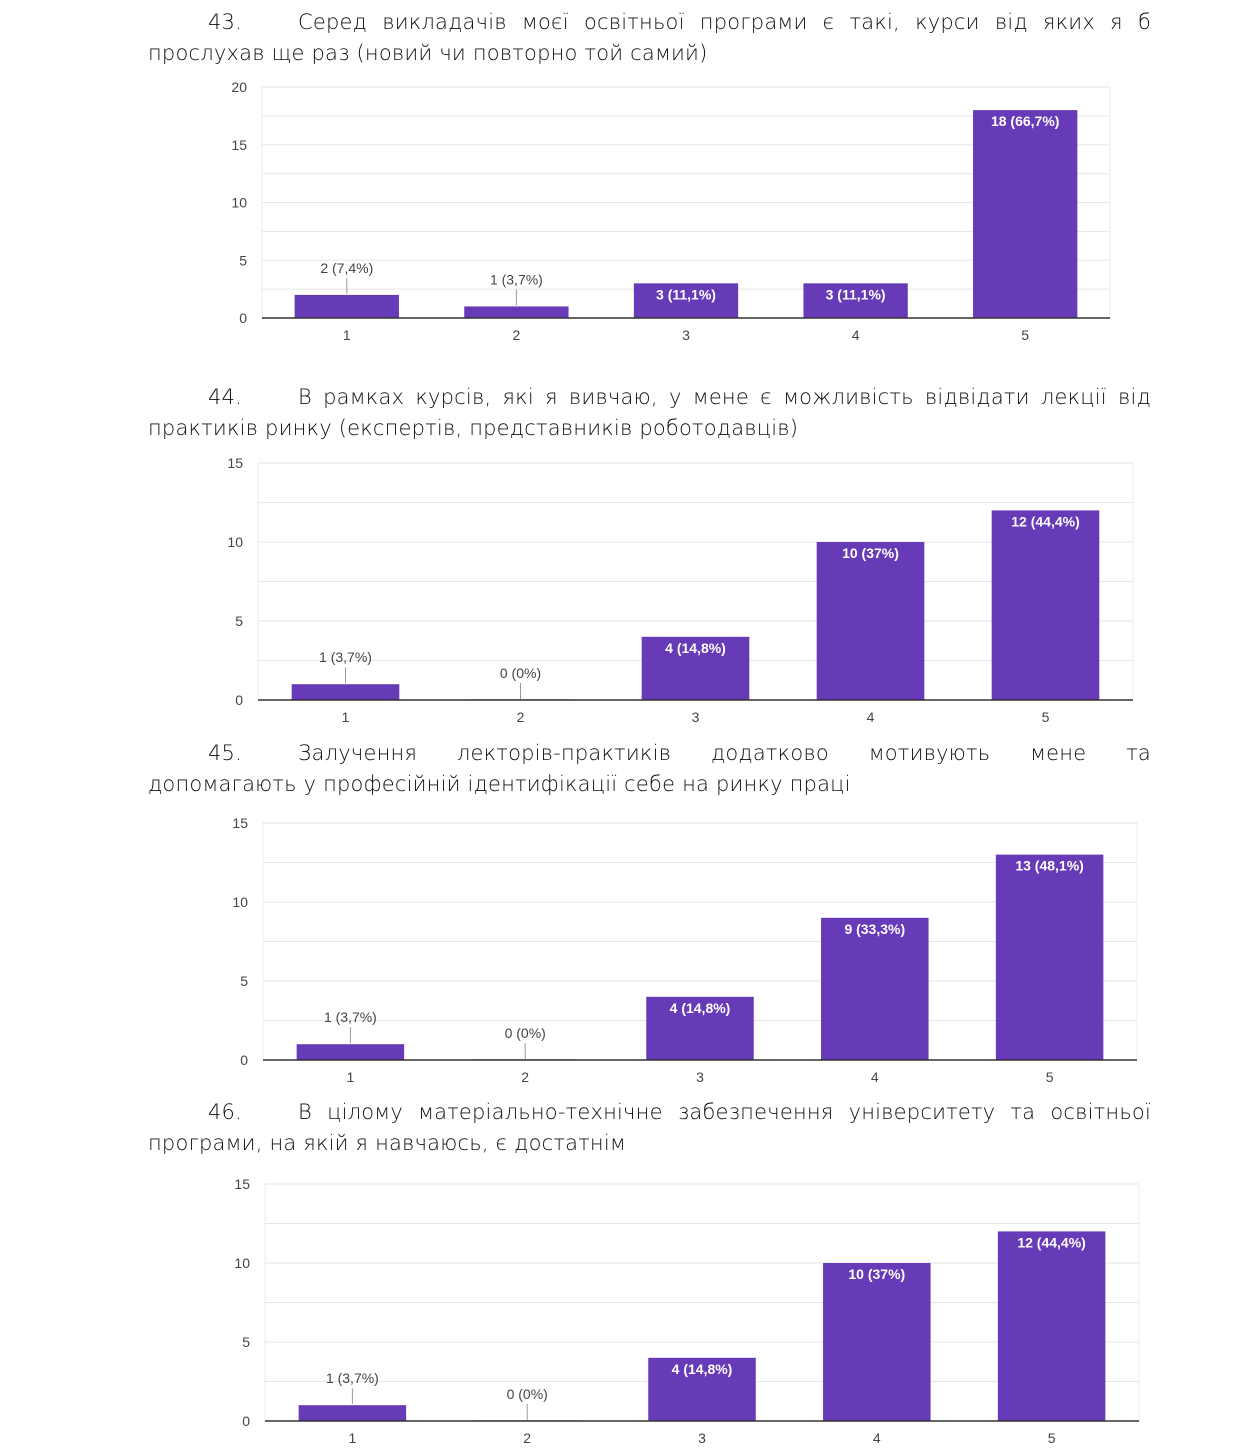  Describe the element at coordinates (225, 1112) in the screenshot. I see `question-number: 46.` at that location.